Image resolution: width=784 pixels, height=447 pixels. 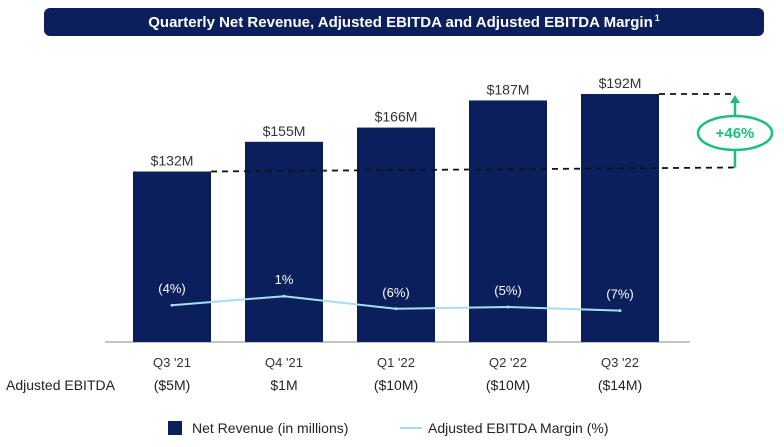 What do you see at coordinates (284, 131) in the screenshot?
I see `revenue-value-label: $155M` at bounding box center [284, 131].